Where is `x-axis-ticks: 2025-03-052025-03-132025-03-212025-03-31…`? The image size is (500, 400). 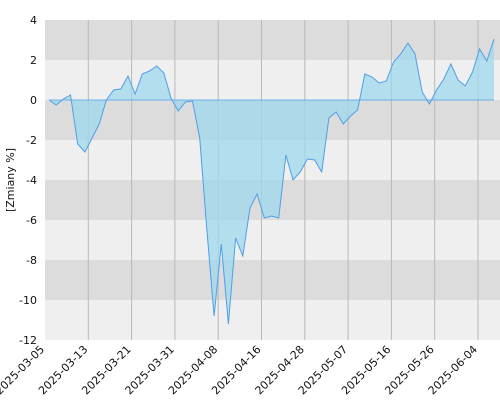
x-axis-ticks: 2025-03-052025-03-132025-03-212025-03-31… is located at coordinates (240, 370).